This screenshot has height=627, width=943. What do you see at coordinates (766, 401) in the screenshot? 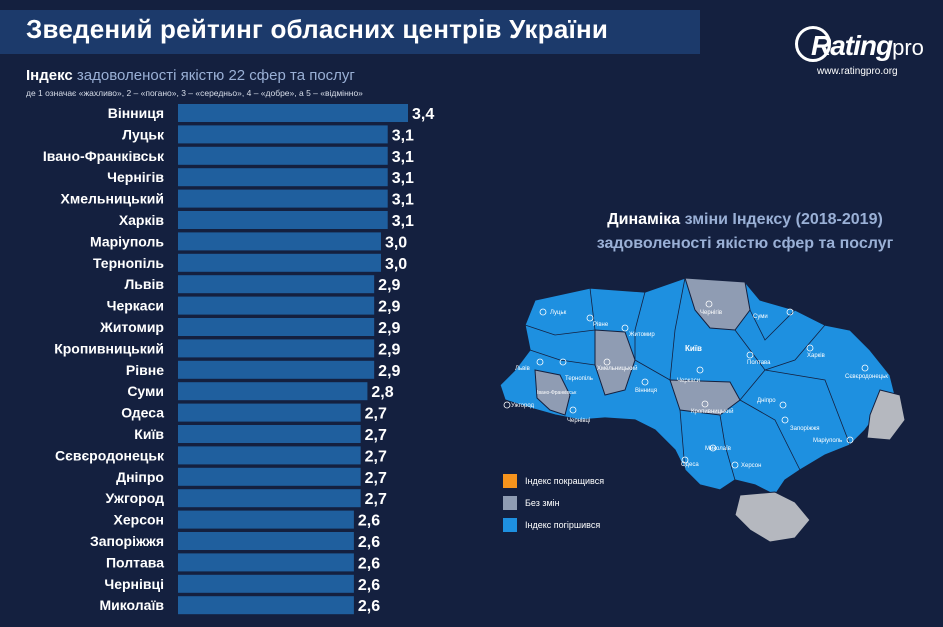
I see `city-label: Дніпро` at bounding box center [766, 401].